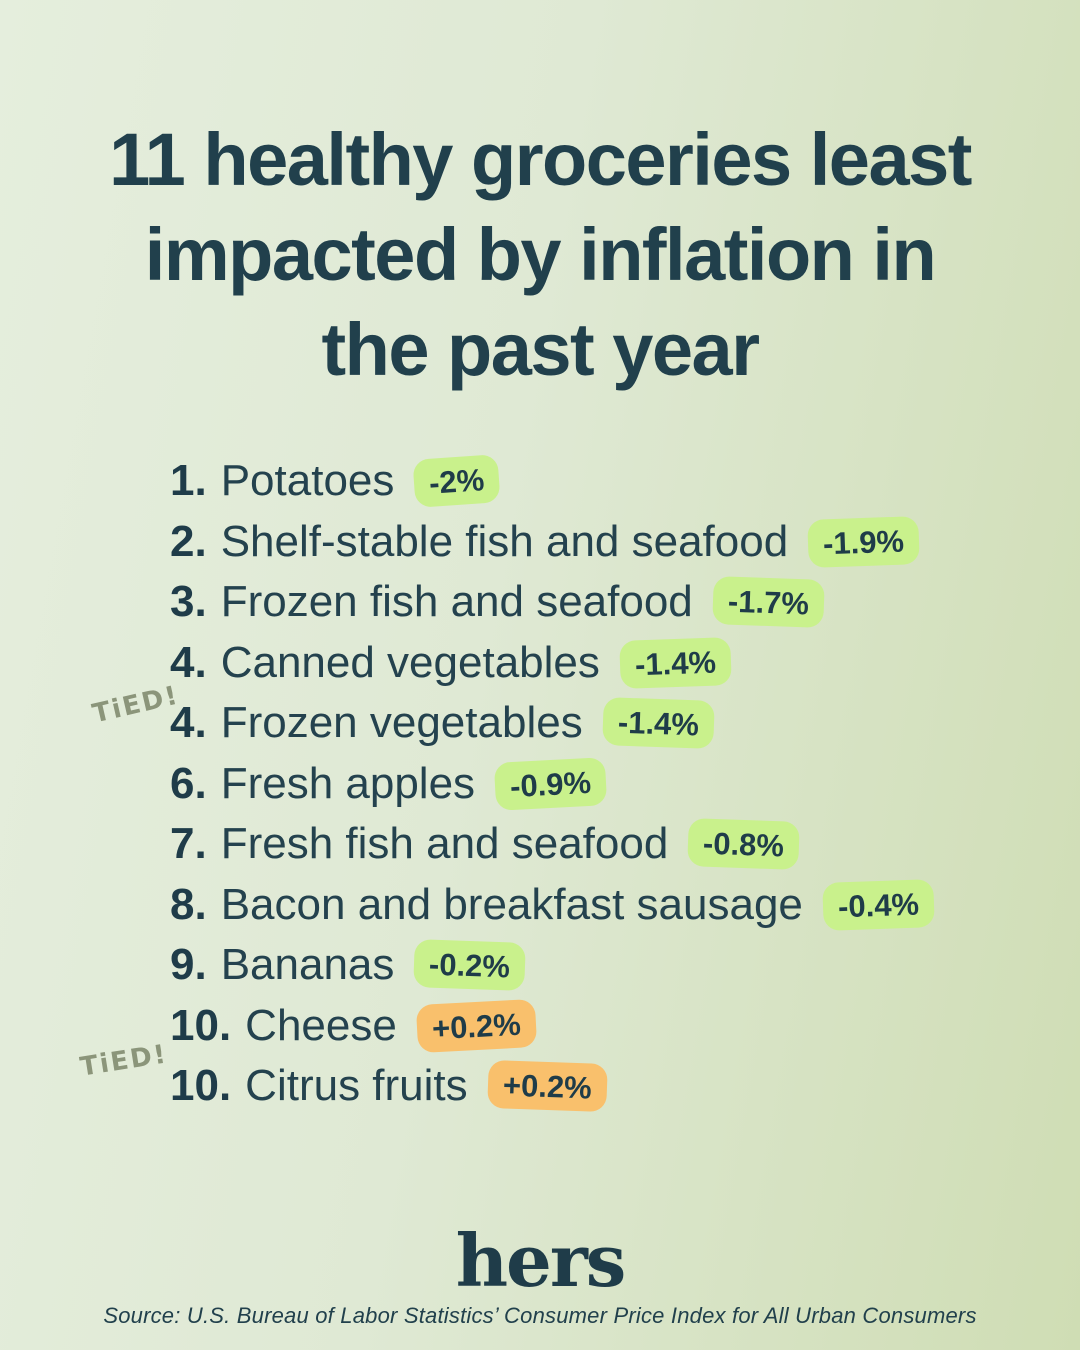 This screenshot has height=1350, width=1080. Describe the element at coordinates (768, 602) in the screenshot. I see `price-change-badge: -1.7%` at that location.